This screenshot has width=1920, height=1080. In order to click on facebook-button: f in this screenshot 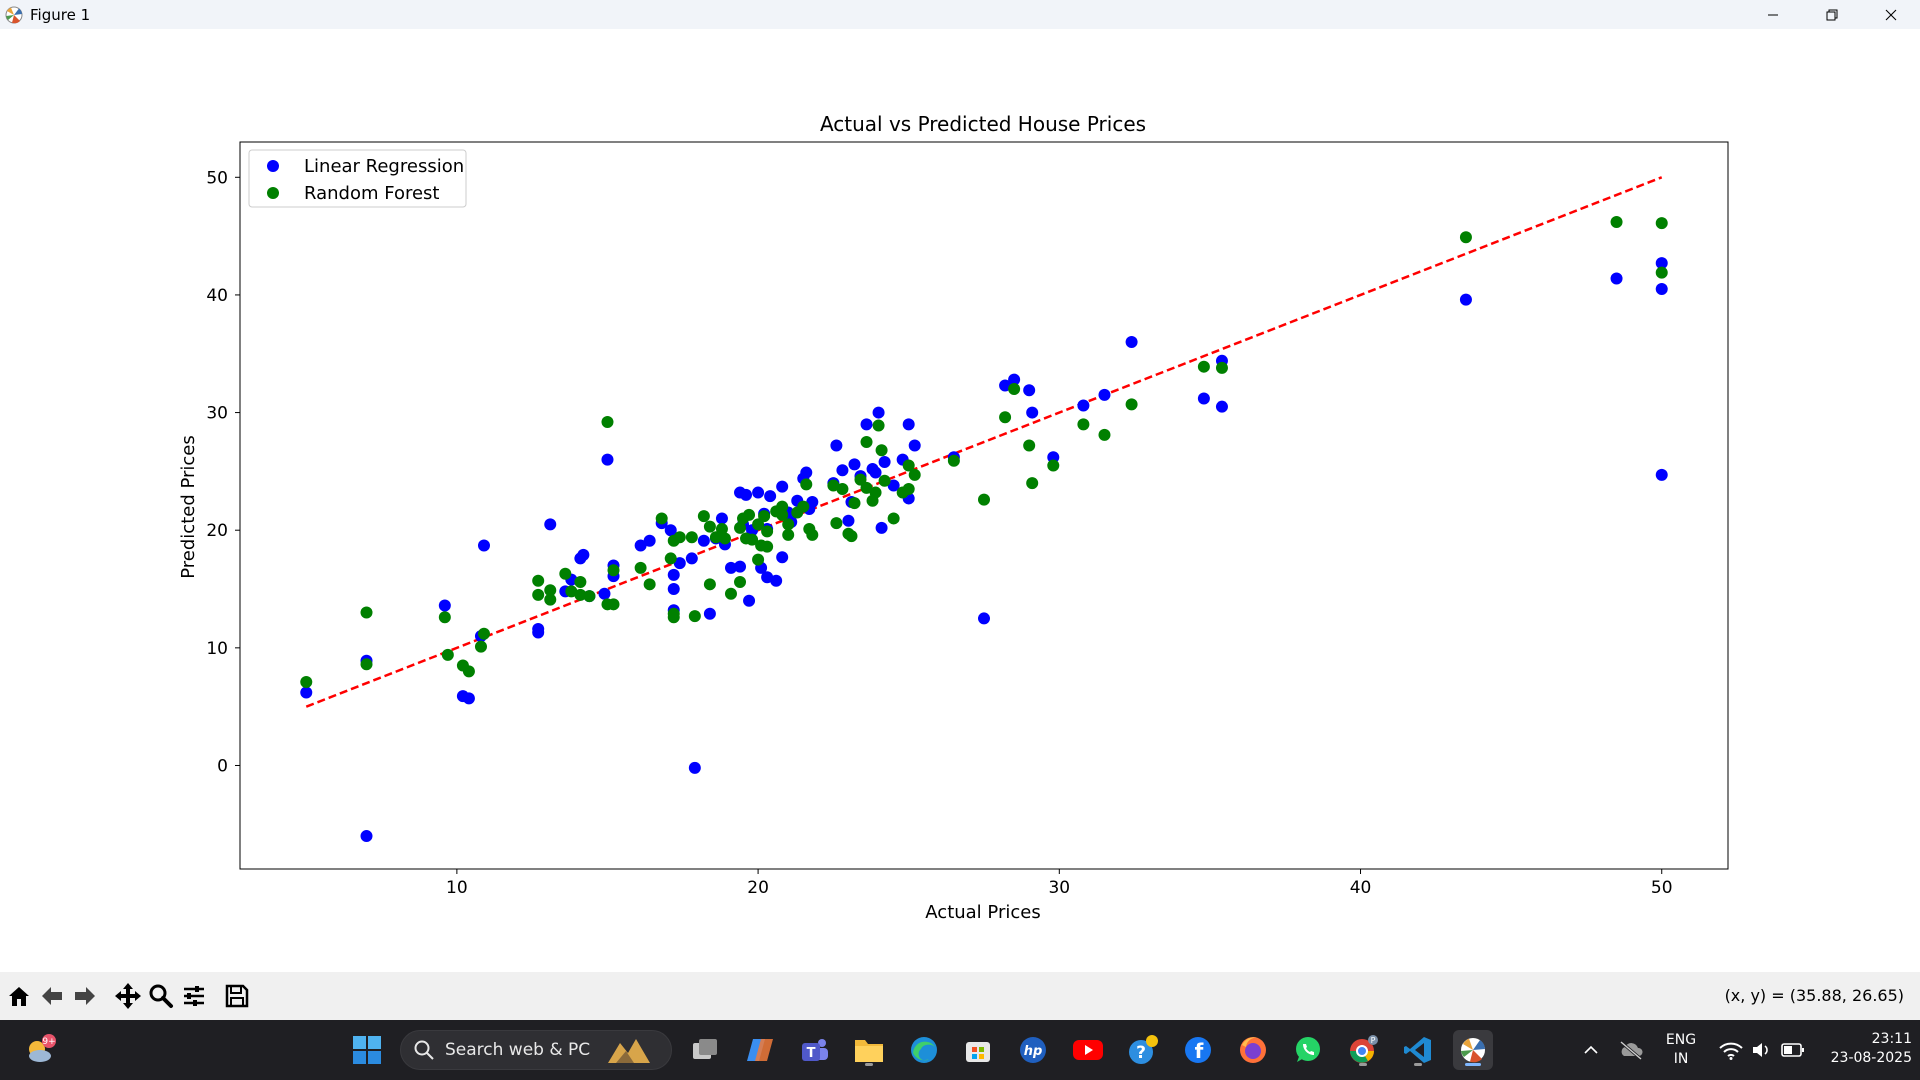, I will do `click(1198, 1050)`.